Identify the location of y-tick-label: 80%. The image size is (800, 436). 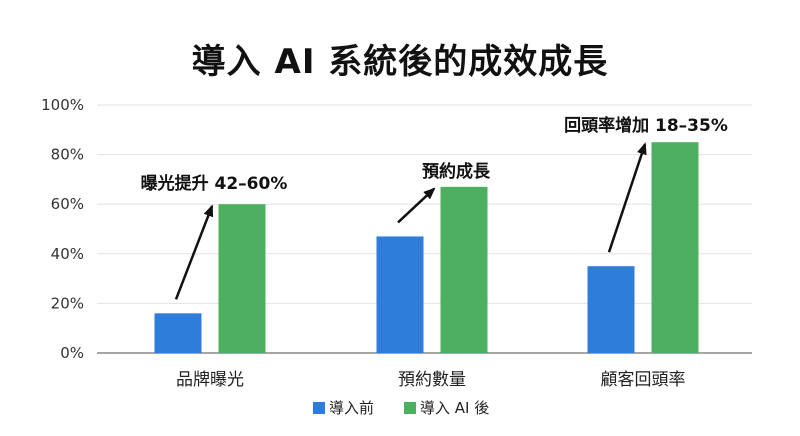
(67, 155).